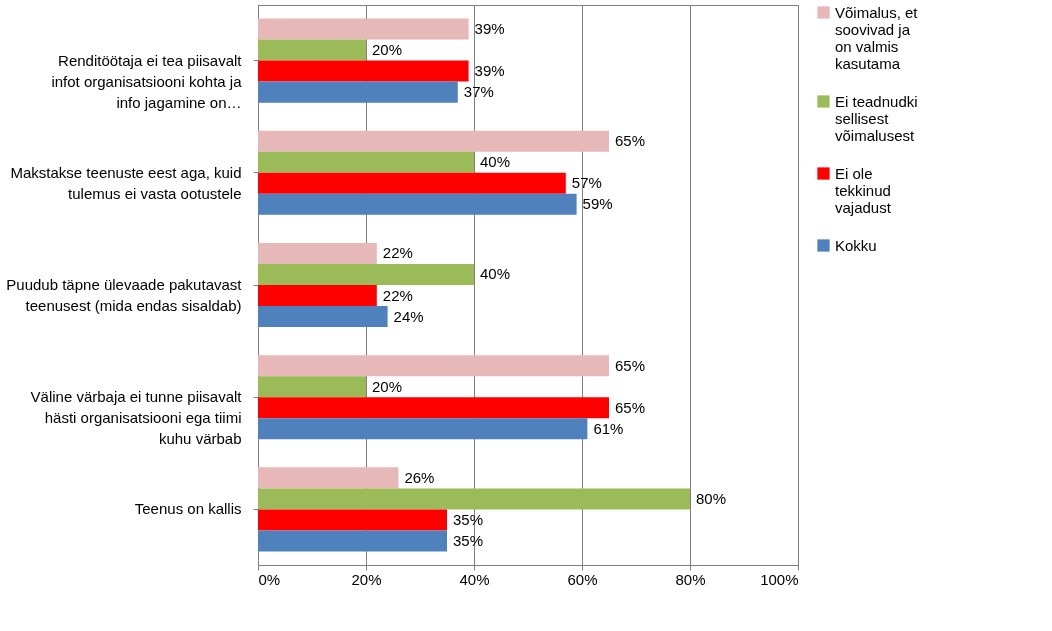 The image size is (1052, 631). I want to click on data-label: 57%, so click(586, 183).